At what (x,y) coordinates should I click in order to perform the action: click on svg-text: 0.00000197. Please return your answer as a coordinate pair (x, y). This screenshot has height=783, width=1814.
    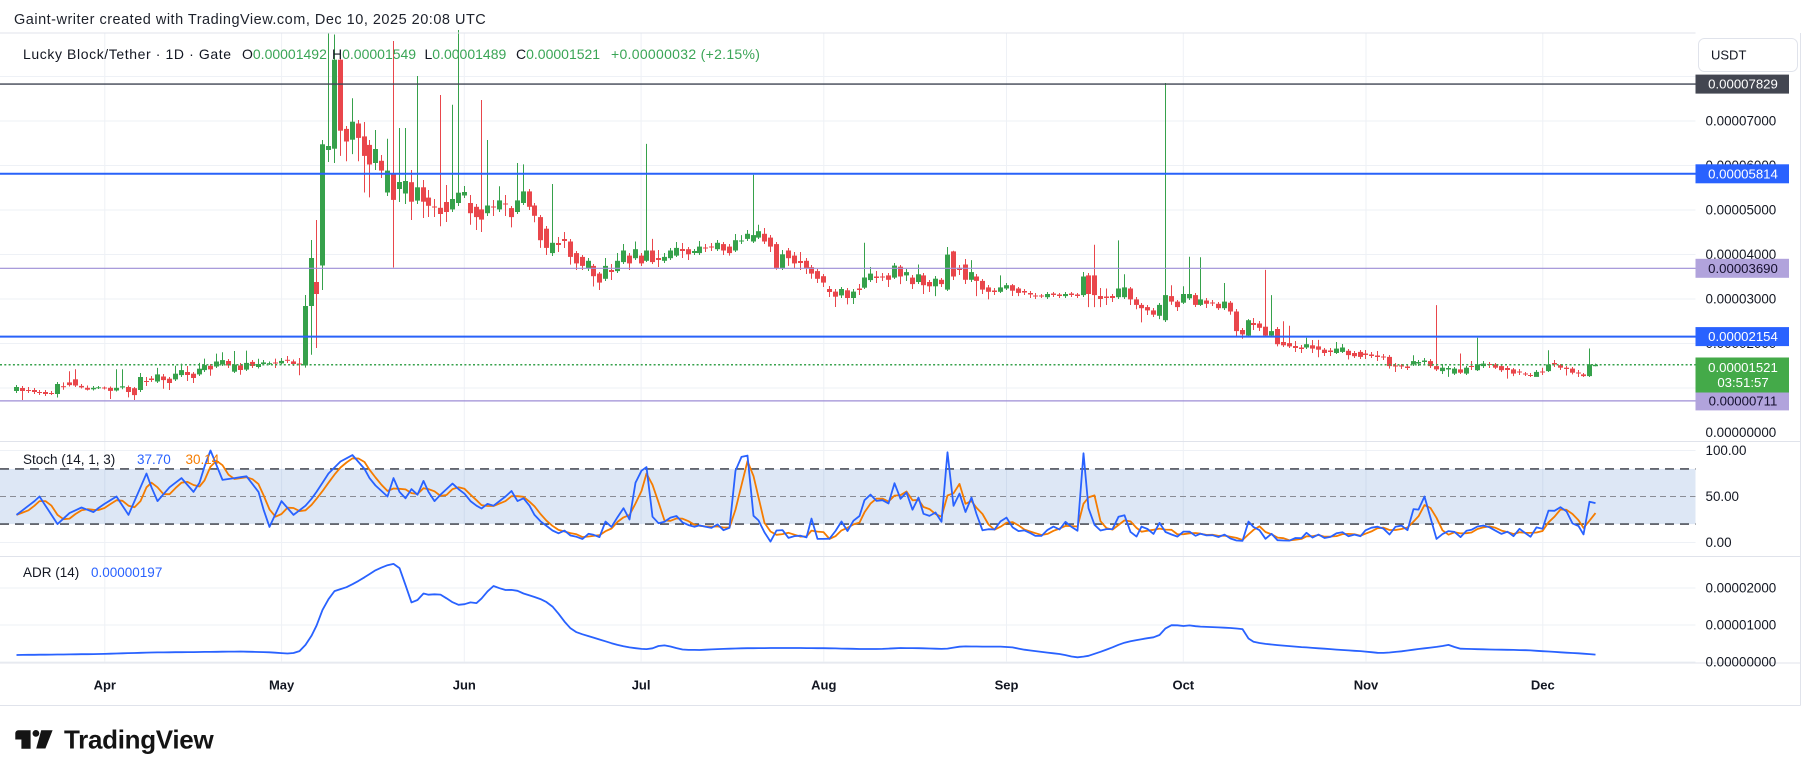
    Looking at the image, I should click on (126, 572).